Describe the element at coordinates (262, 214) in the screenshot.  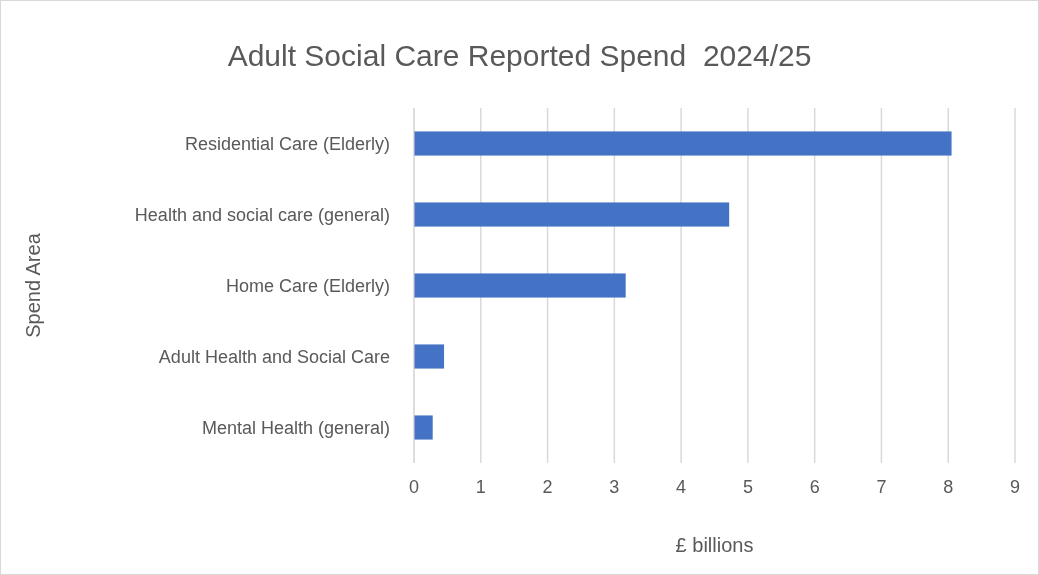
I see `y-tick-label: Health and social care (general)` at that location.